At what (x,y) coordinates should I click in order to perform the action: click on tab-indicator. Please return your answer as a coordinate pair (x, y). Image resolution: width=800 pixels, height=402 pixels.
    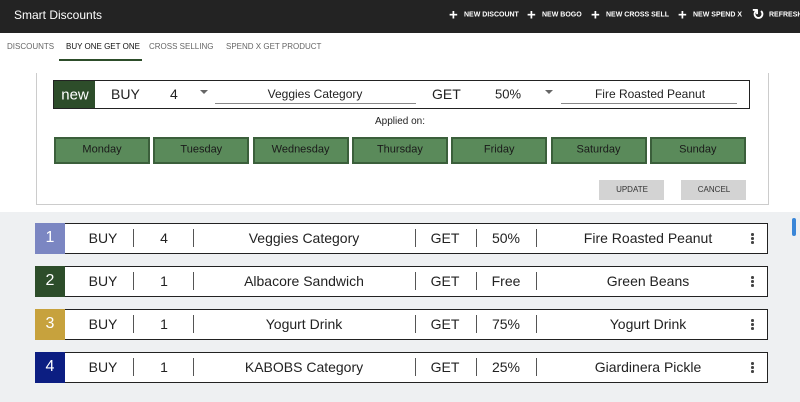
    Looking at the image, I should click on (100, 60).